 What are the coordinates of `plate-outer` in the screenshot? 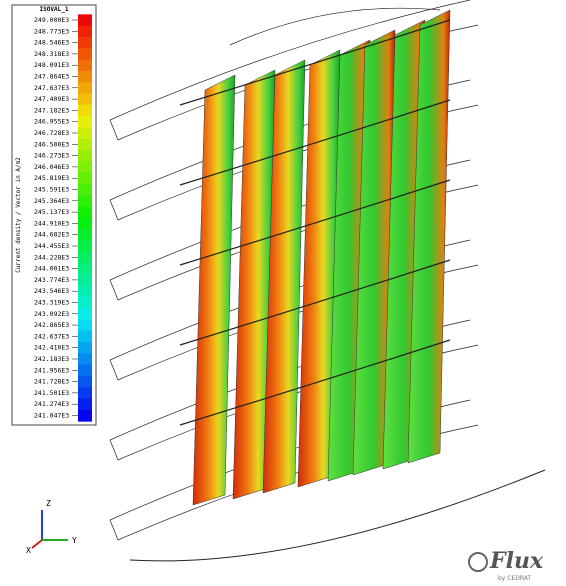 It's located at (290, 60).